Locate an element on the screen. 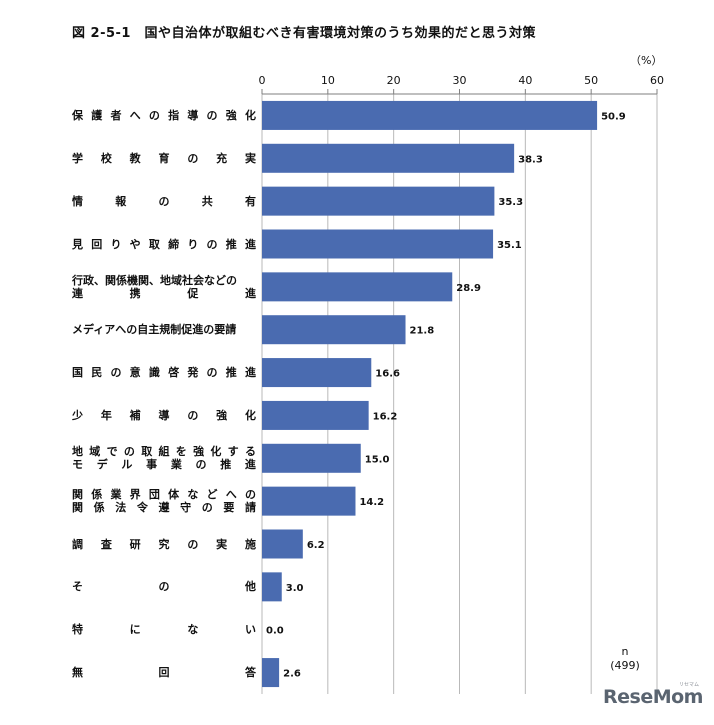  value-label-0: 50.9 is located at coordinates (613, 116).